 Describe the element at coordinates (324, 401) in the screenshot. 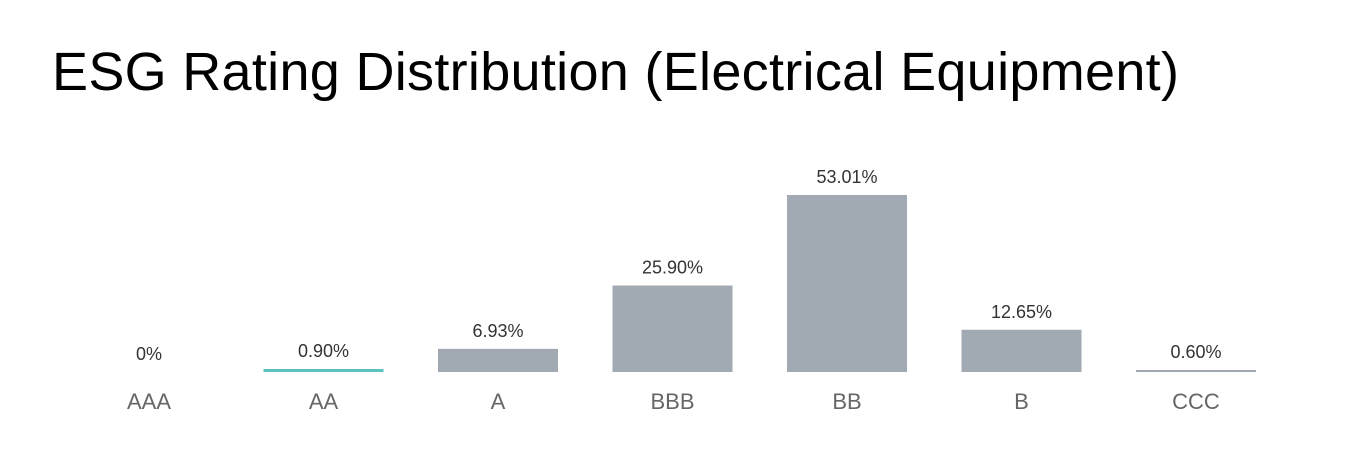

I see `category-label-aa: AA` at that location.